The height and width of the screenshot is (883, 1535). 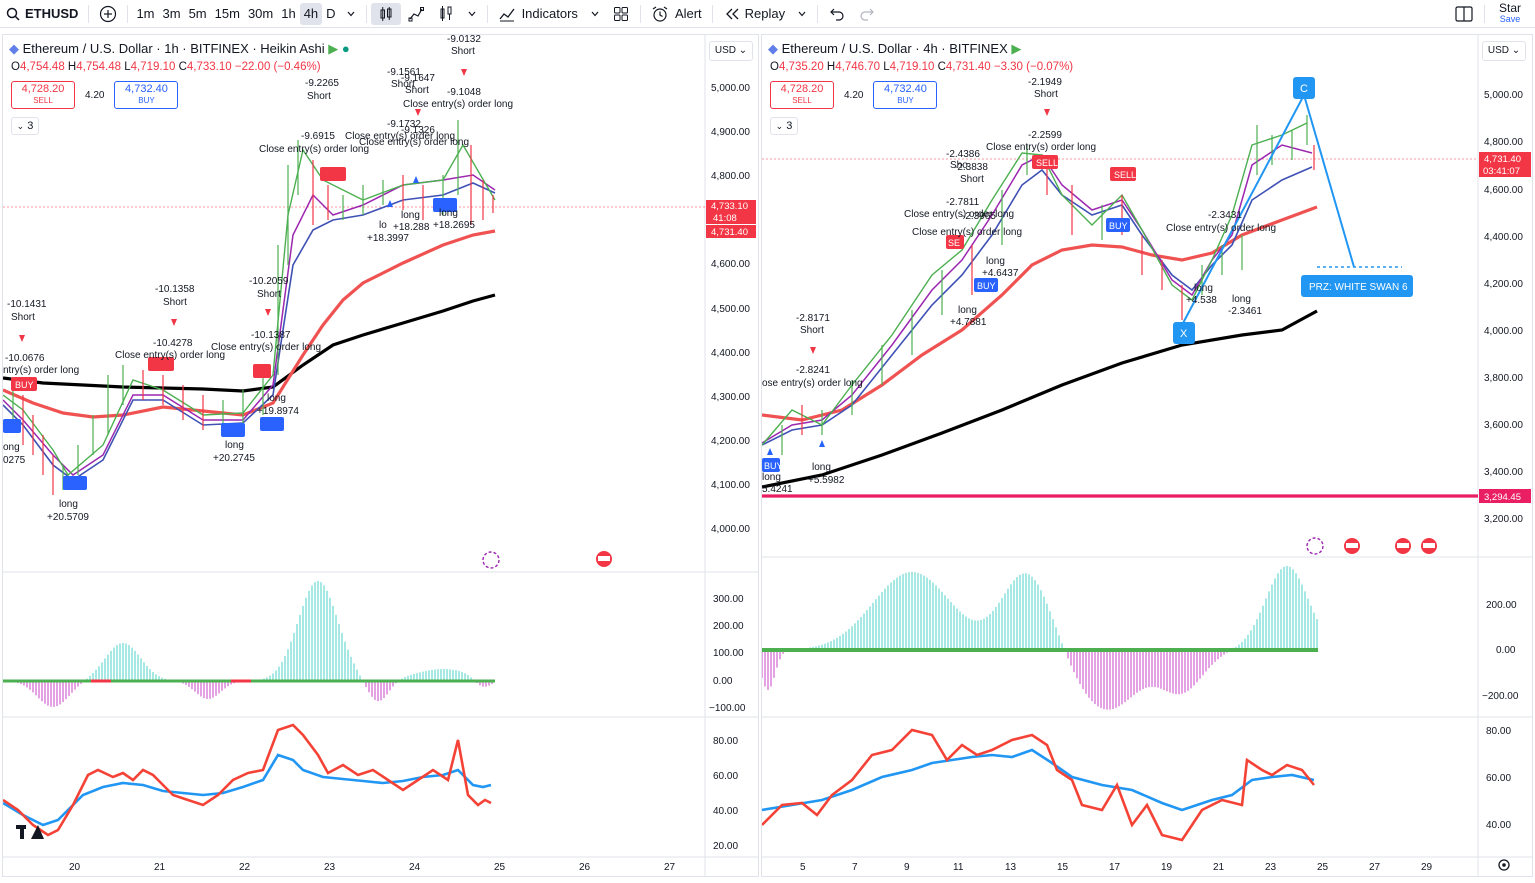 I want to click on interval-1h: 1h, so click(x=288, y=14).